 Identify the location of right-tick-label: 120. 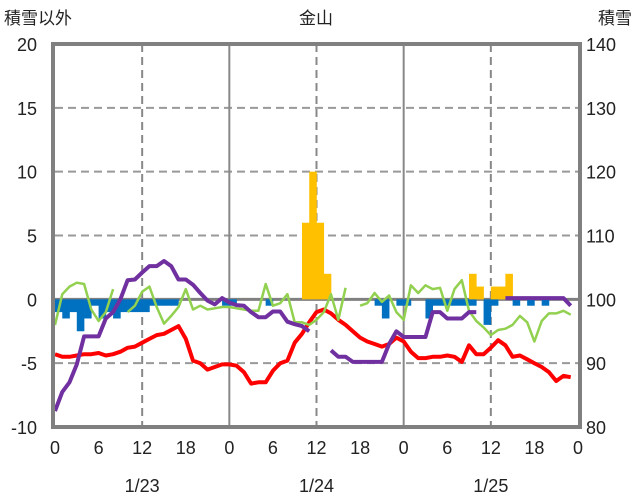
(601, 173).